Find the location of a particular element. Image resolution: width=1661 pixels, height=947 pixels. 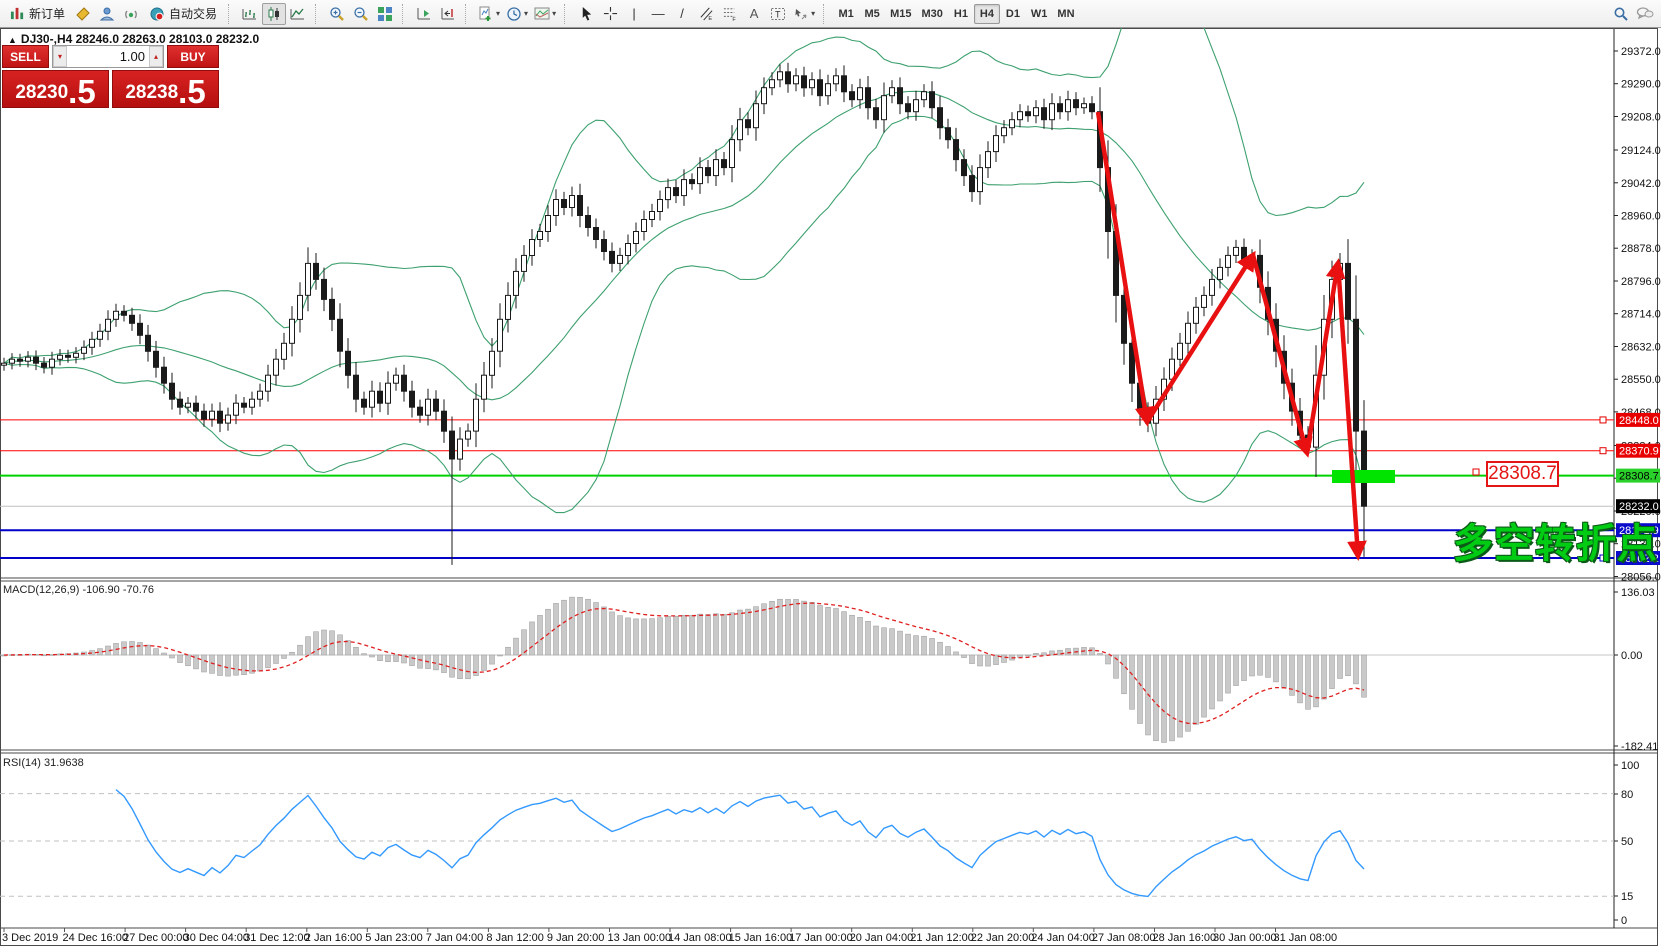

horizontal-line-icon: — is located at coordinates (658, 13).